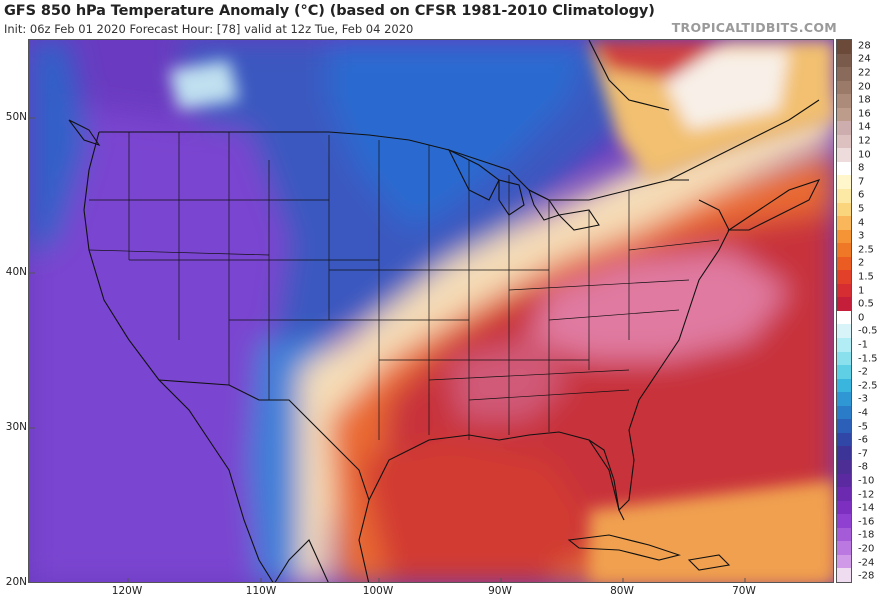 The image size is (883, 600). Describe the element at coordinates (861, 168) in the screenshot. I see `colorbar-label: 8` at that location.